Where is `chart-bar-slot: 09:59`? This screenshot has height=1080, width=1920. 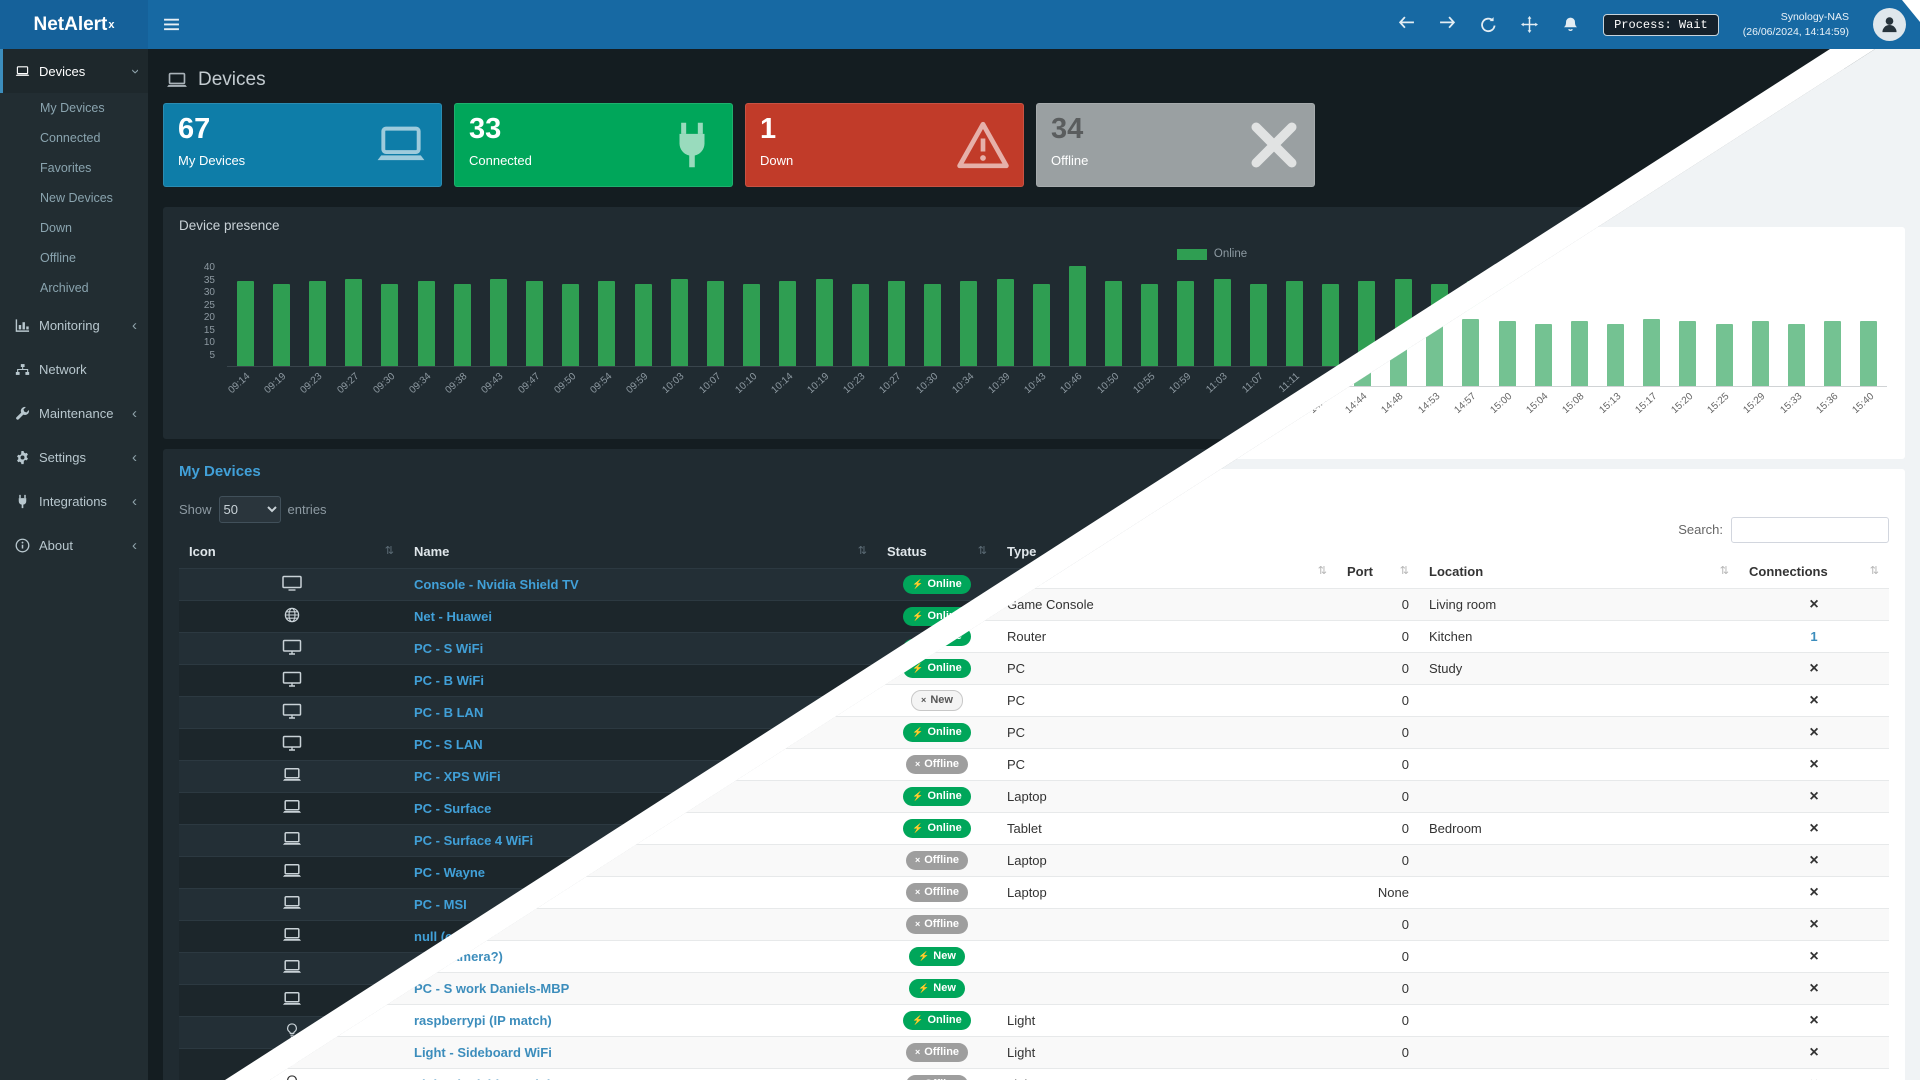 chart-bar-slot: 09:59 is located at coordinates (643, 331).